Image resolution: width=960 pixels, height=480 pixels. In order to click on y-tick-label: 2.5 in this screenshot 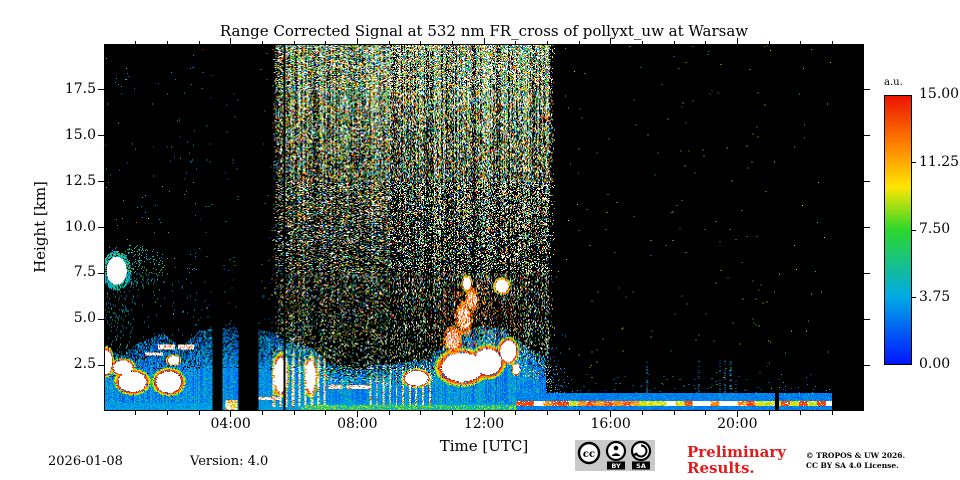, I will do `click(84, 364)`.